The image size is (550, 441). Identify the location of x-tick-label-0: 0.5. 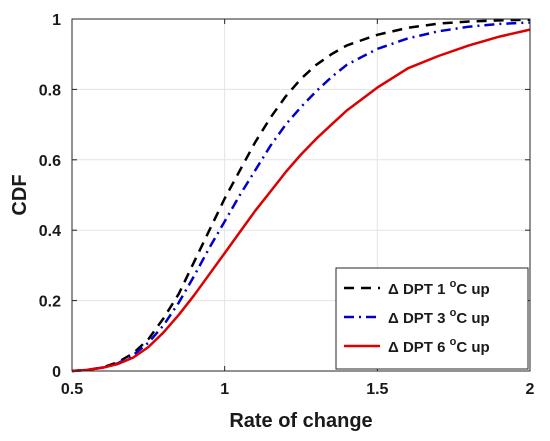
(72, 389).